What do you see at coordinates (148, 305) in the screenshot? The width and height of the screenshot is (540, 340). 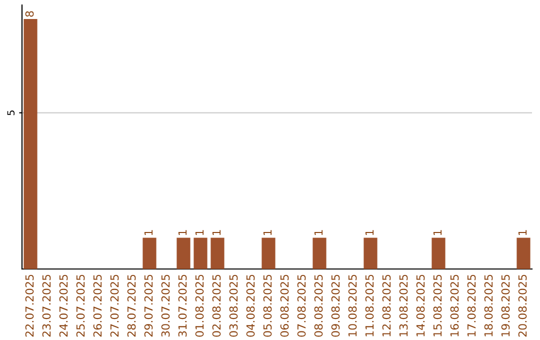 I see `x-tick-label: 29.07.2025` at bounding box center [148, 305].